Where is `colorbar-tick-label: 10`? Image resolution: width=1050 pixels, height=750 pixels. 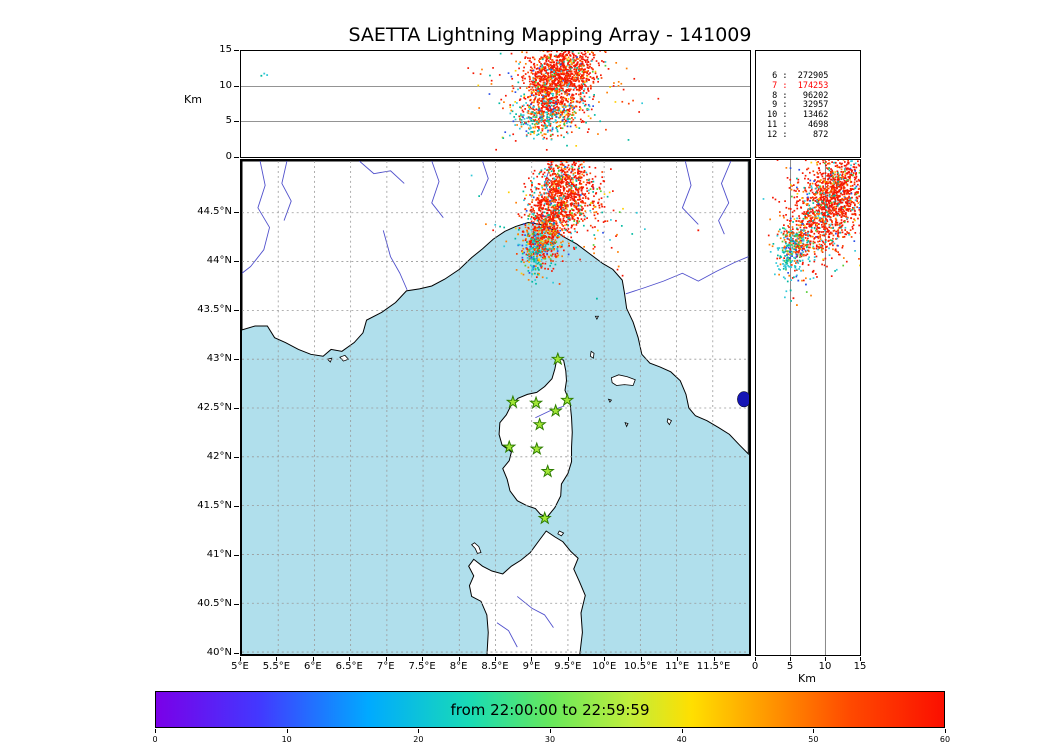 colorbar-tick-label: 10 is located at coordinates (286, 739).